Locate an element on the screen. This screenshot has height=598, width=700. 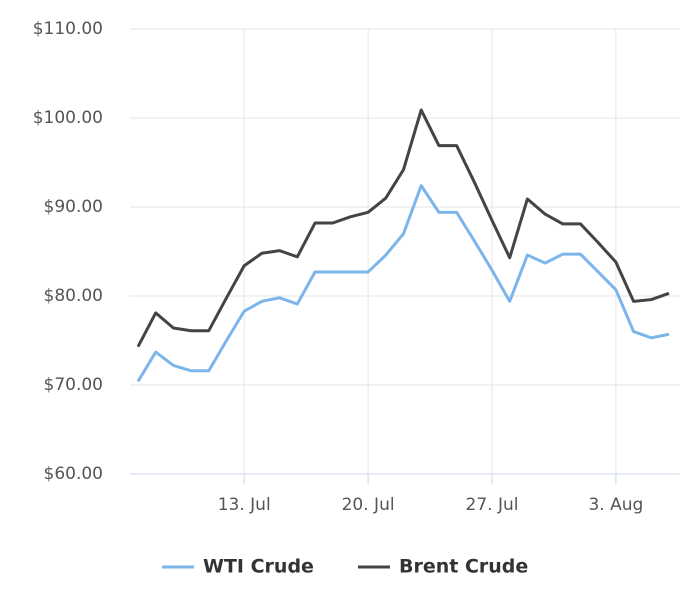
x-tick-label: 20. Jul is located at coordinates (368, 505).